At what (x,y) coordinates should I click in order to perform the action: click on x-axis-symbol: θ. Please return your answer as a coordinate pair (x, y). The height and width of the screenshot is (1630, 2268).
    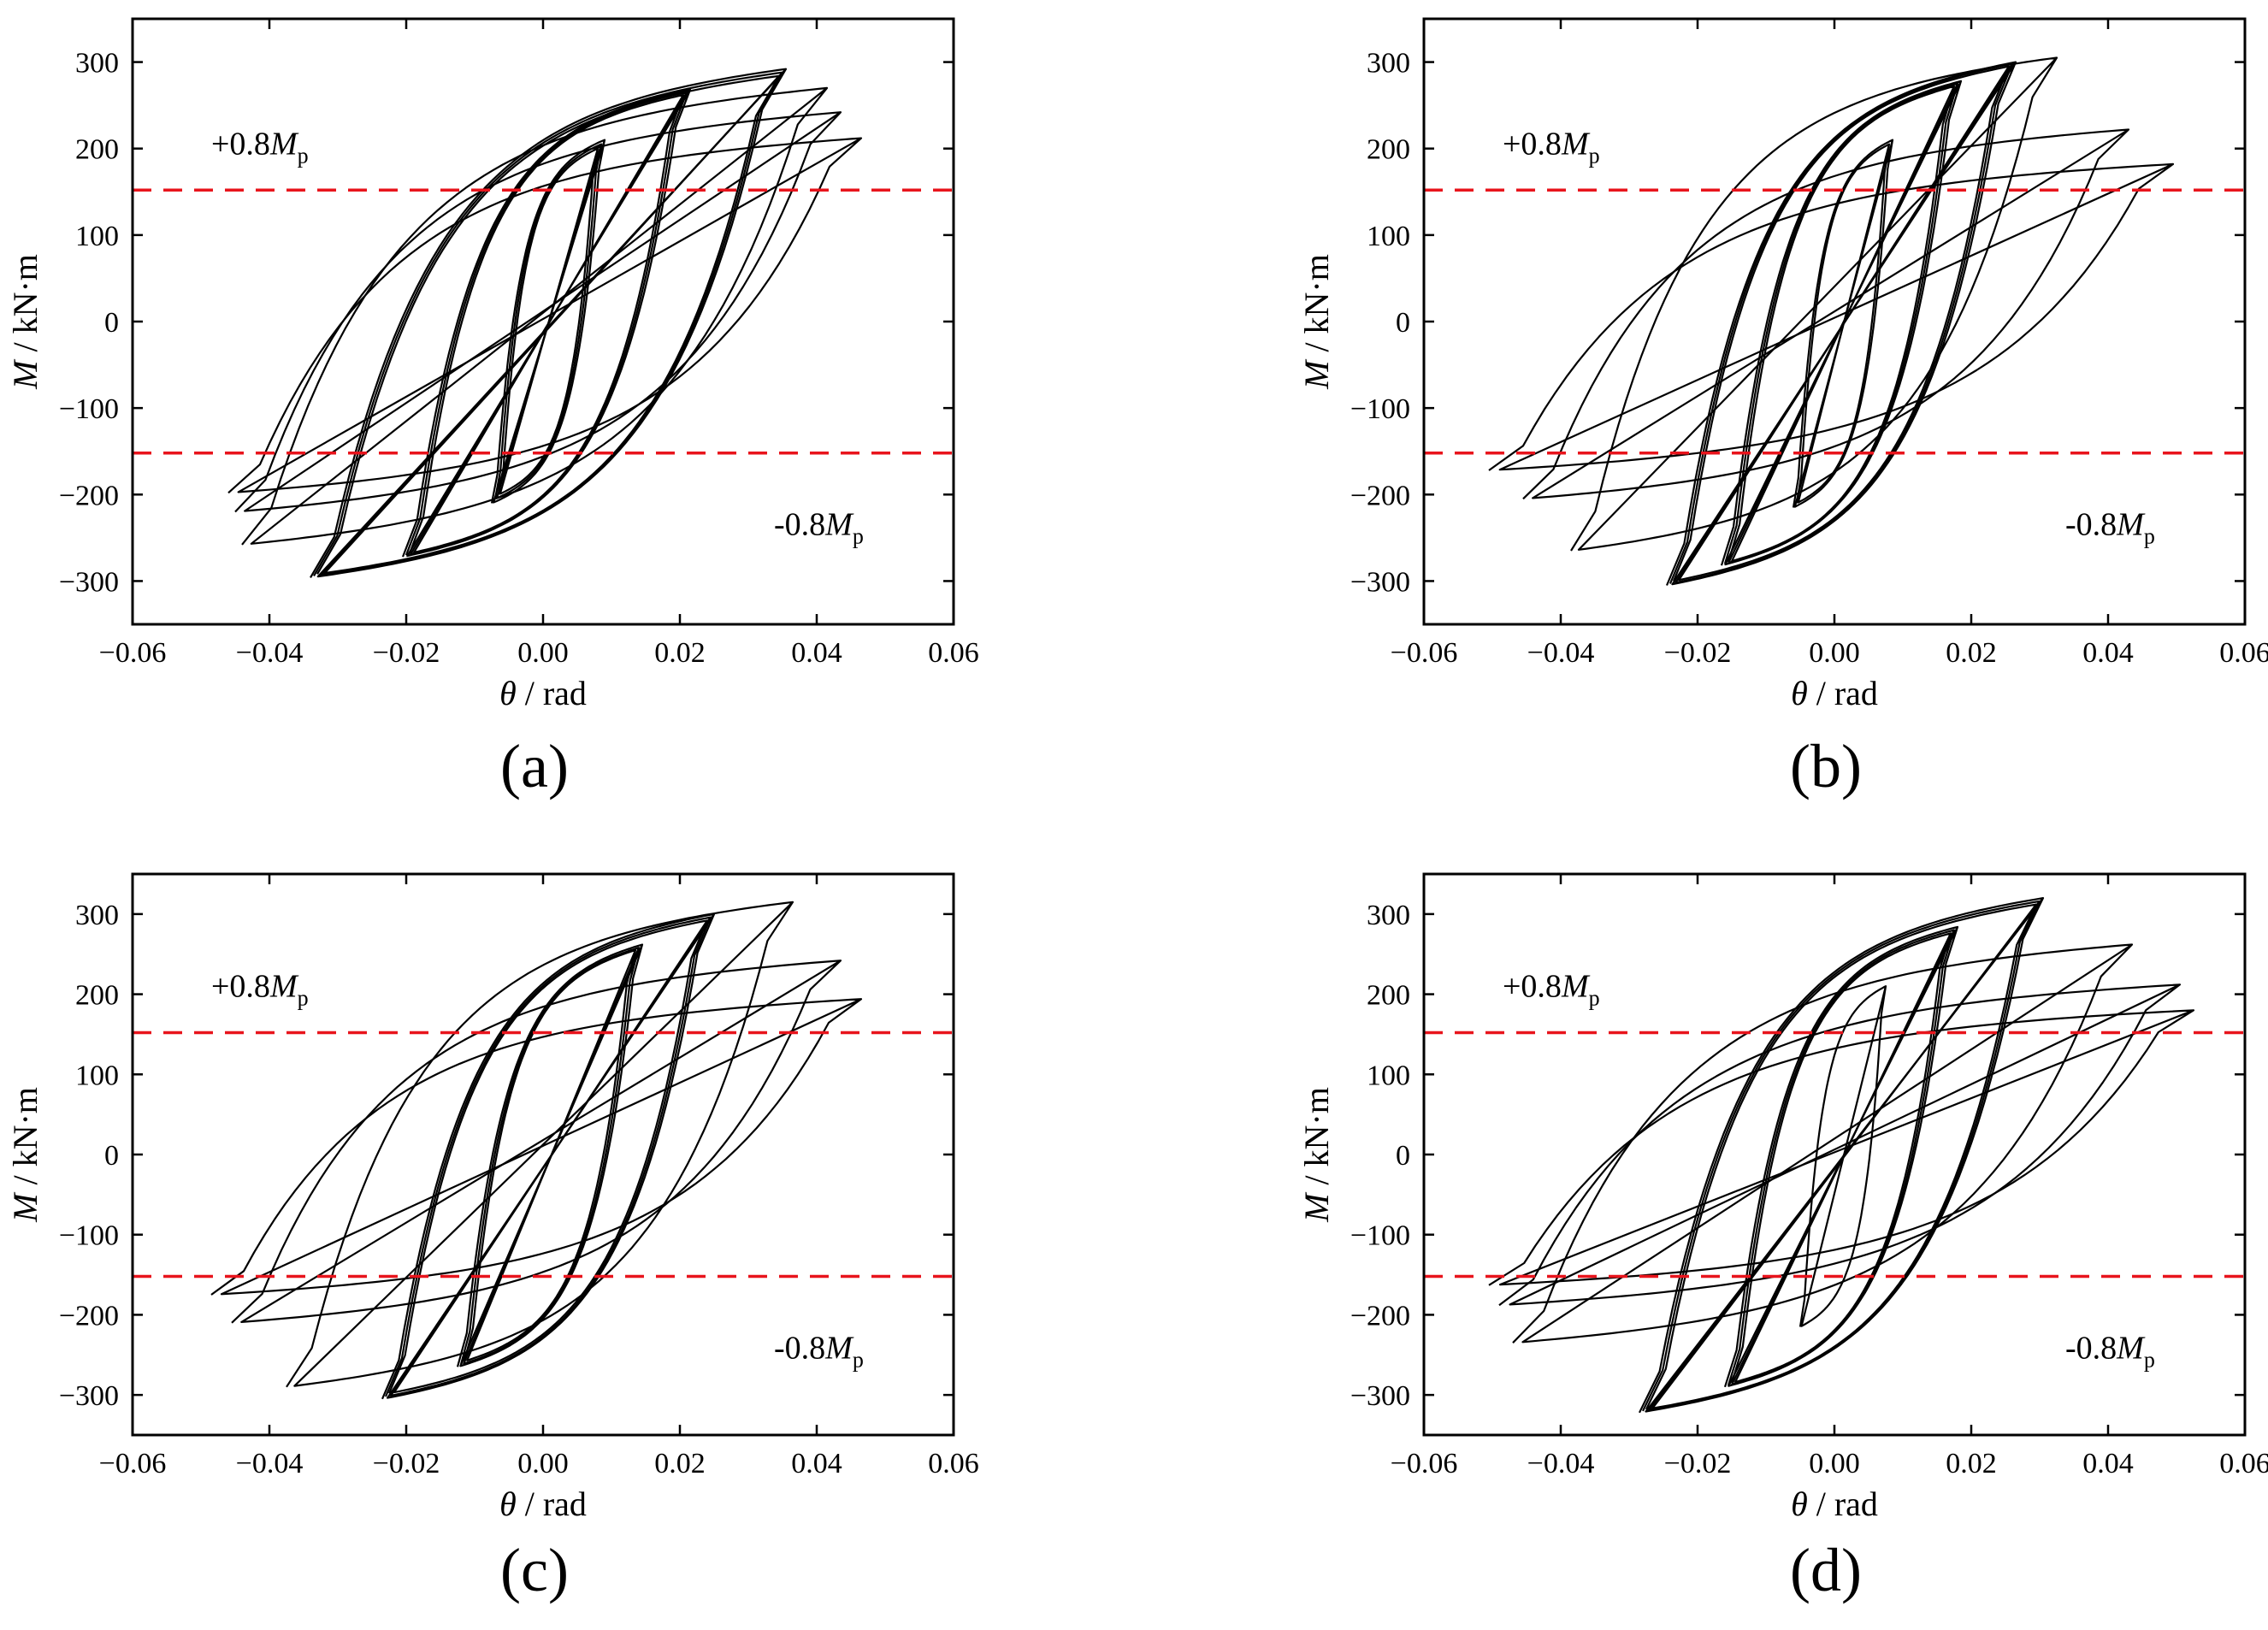
    Looking at the image, I should click on (508, 1504).